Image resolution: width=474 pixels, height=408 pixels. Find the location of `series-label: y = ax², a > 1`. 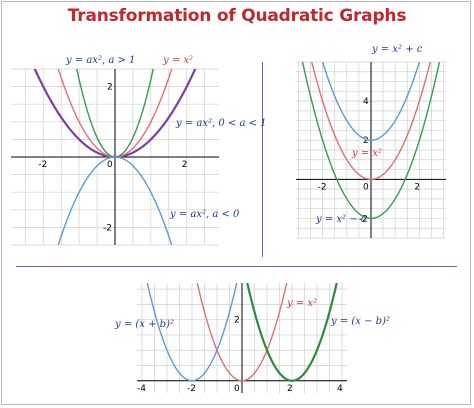

series-label: y = ax², a > 1 is located at coordinates (101, 60).